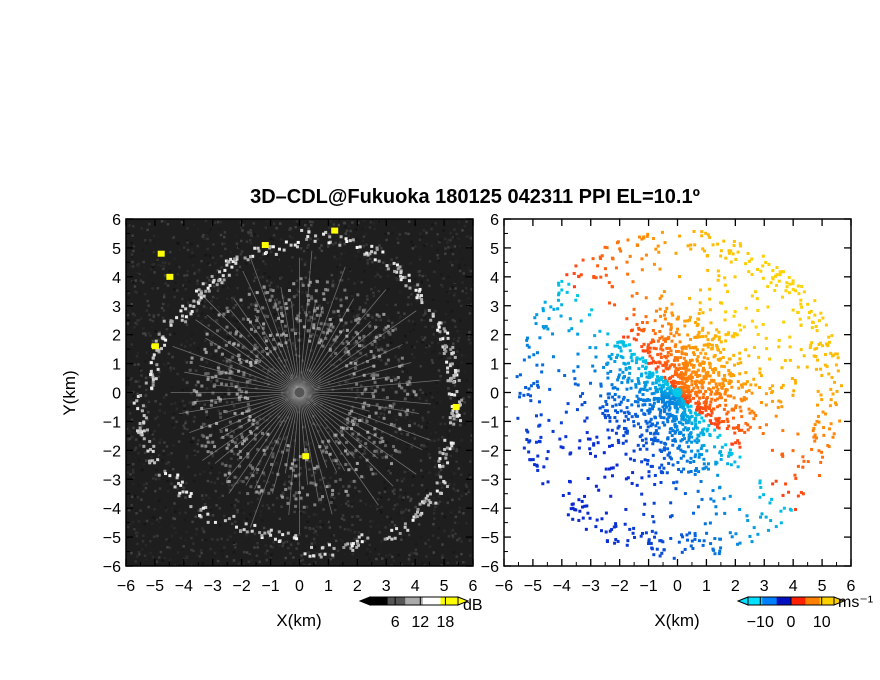 The height and width of the screenshot is (680, 880). Describe the element at coordinates (473, 586) in the screenshot. I see `x-tick-label: 6` at that location.